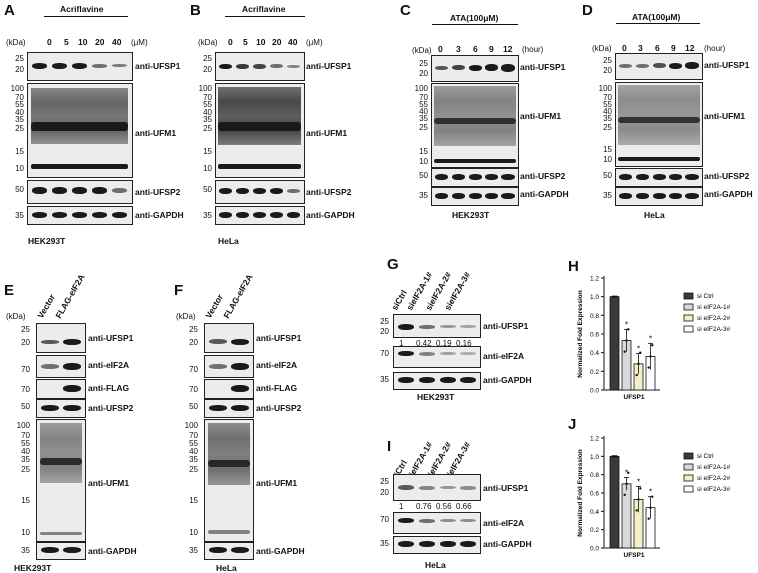 Image resolution: width=758 pixels, height=573 pixels. What do you see at coordinates (9, 290) in the screenshot?
I see `panel-letter-e: E` at bounding box center [9, 290].